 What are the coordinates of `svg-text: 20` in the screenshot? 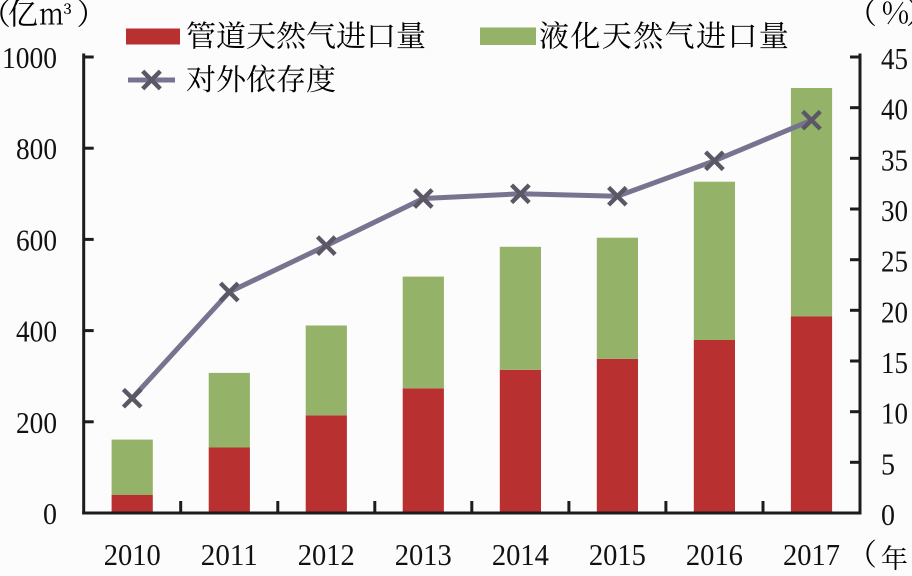 It's located at (894, 312).